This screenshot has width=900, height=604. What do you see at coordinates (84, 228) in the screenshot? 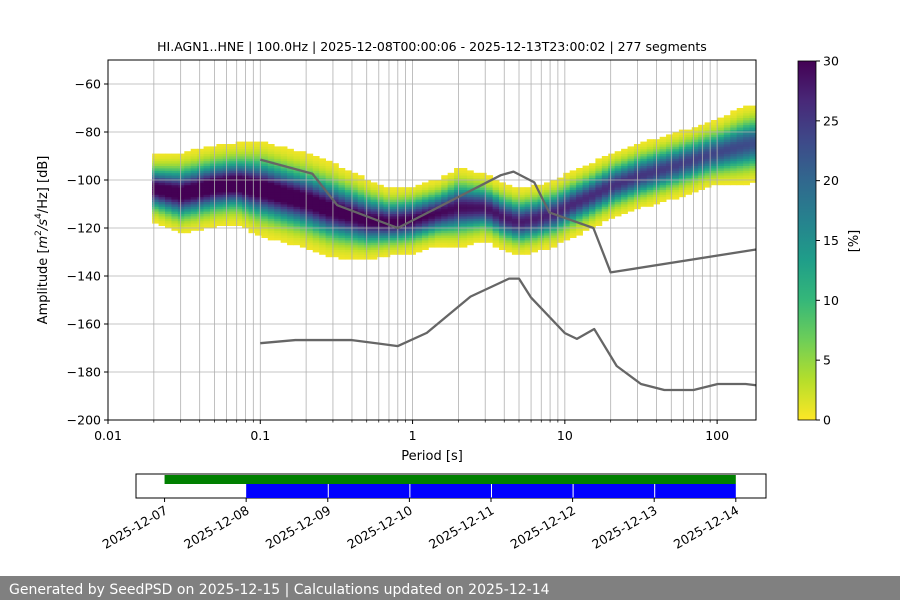
I see `y-tick-label: −120` at bounding box center [84, 228].